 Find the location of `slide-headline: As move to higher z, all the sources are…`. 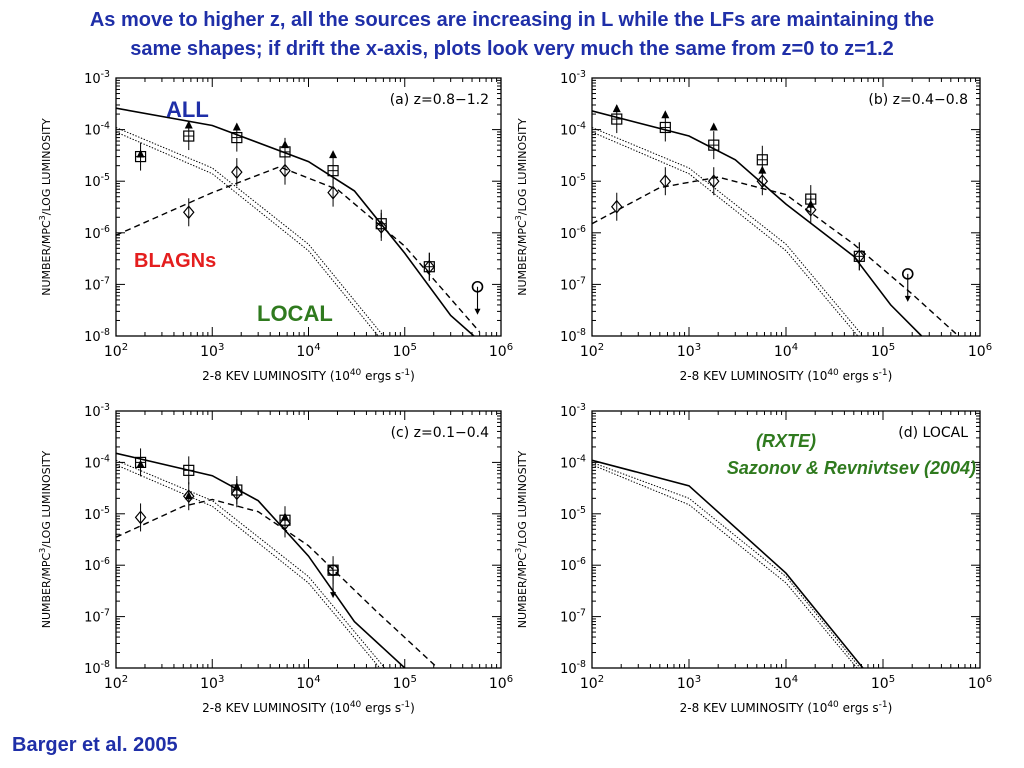

slide-headline: As move to higher z, all the sources are… is located at coordinates (512, 35).